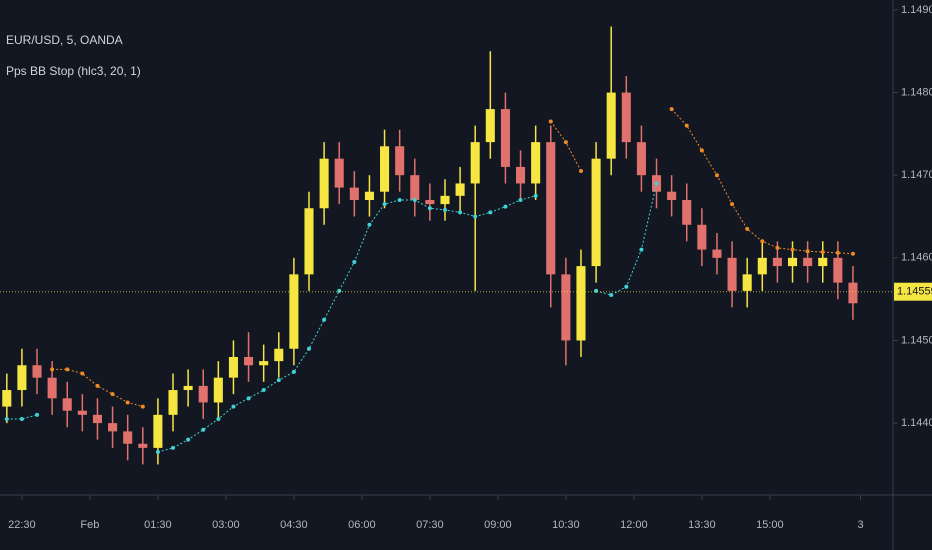 The width and height of the screenshot is (932, 550). Describe the element at coordinates (22, 525) in the screenshot. I see `x-tick-label: 22:30` at that location.